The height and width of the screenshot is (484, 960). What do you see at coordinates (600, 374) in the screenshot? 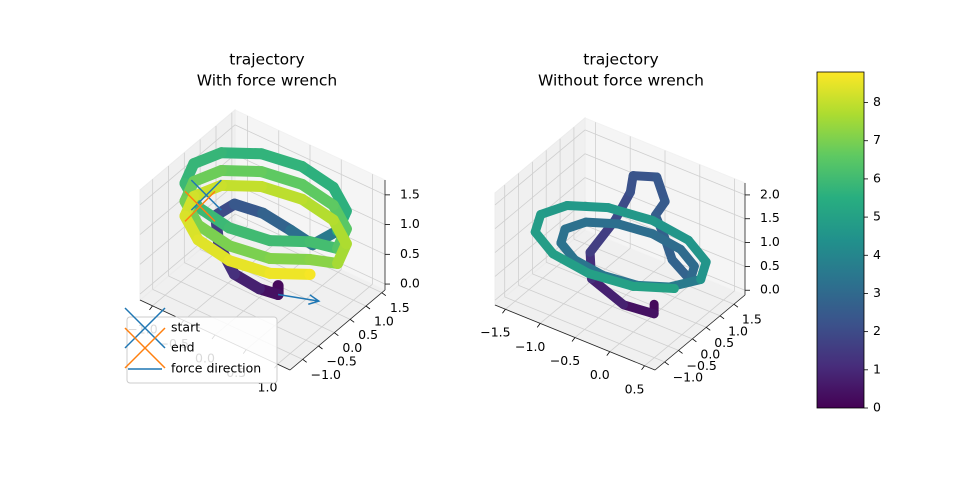
I see `x-tick-label: 0.0` at bounding box center [600, 374].